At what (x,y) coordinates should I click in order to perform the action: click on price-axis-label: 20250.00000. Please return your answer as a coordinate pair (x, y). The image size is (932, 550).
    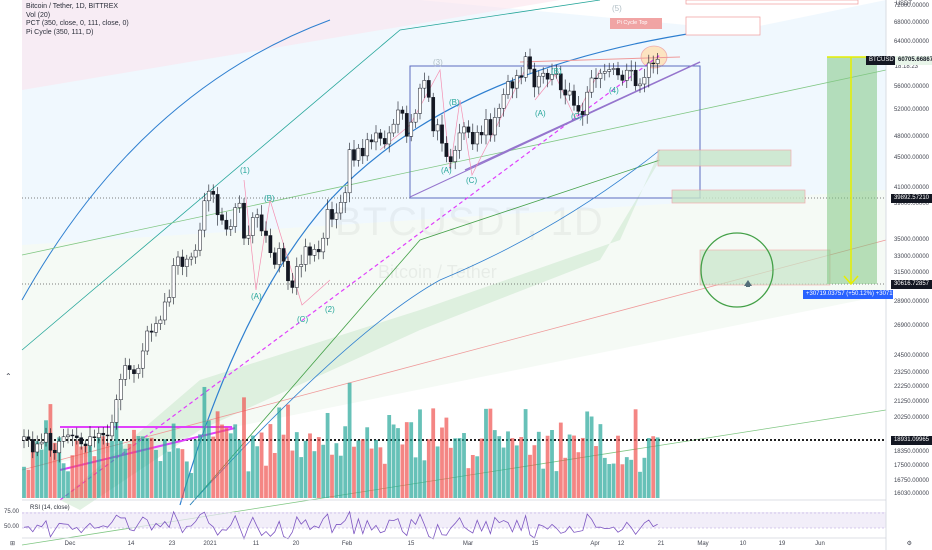
    Looking at the image, I should click on (911, 418).